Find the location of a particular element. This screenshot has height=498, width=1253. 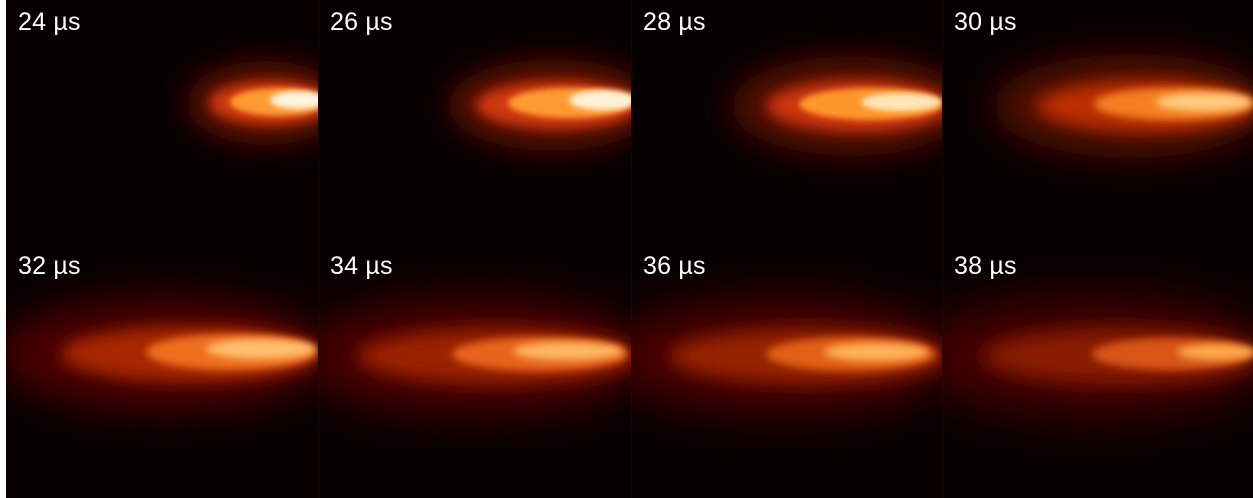

frame-time-label: 30 µs is located at coordinates (985, 22).